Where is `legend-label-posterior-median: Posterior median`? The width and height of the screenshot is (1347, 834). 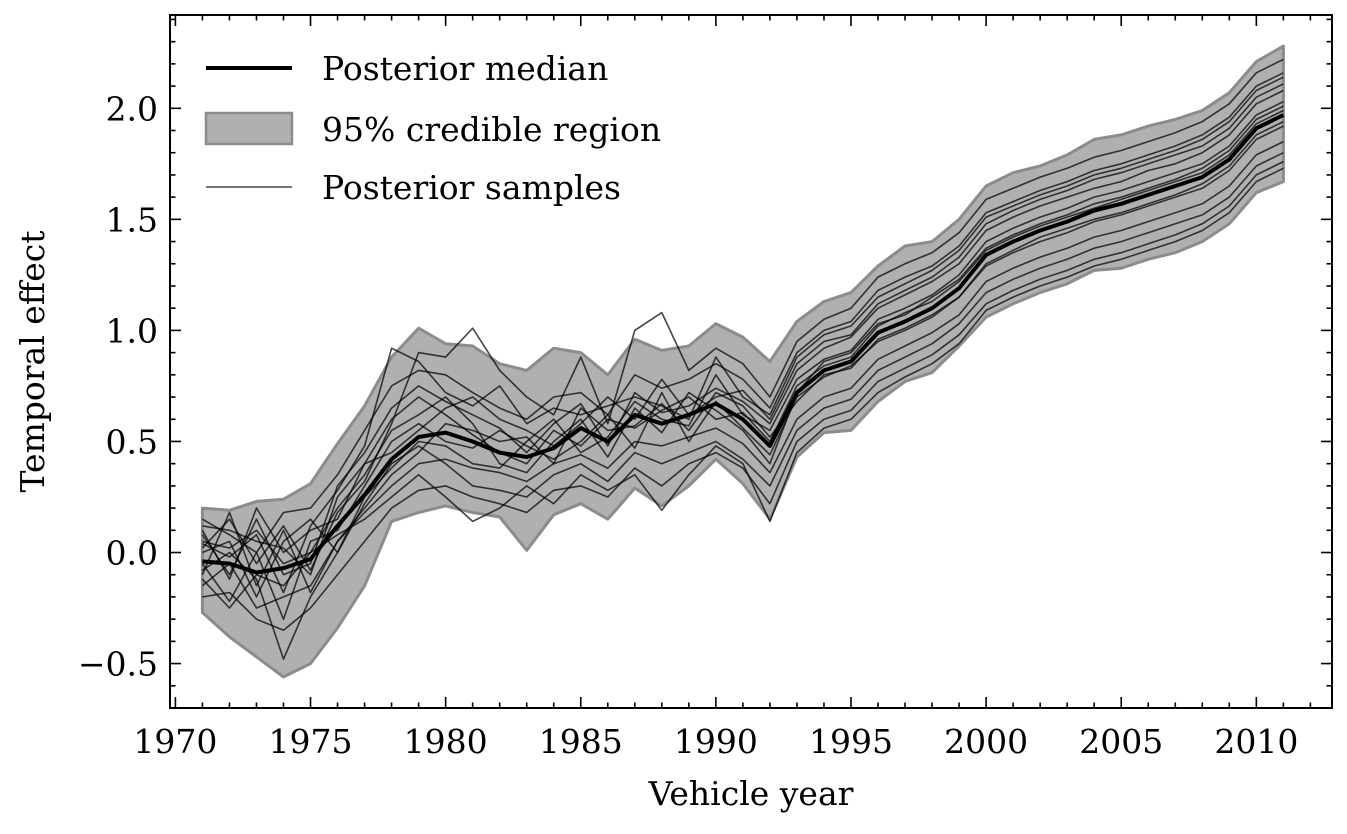 legend-label-posterior-median: Posterior median is located at coordinates (465, 68).